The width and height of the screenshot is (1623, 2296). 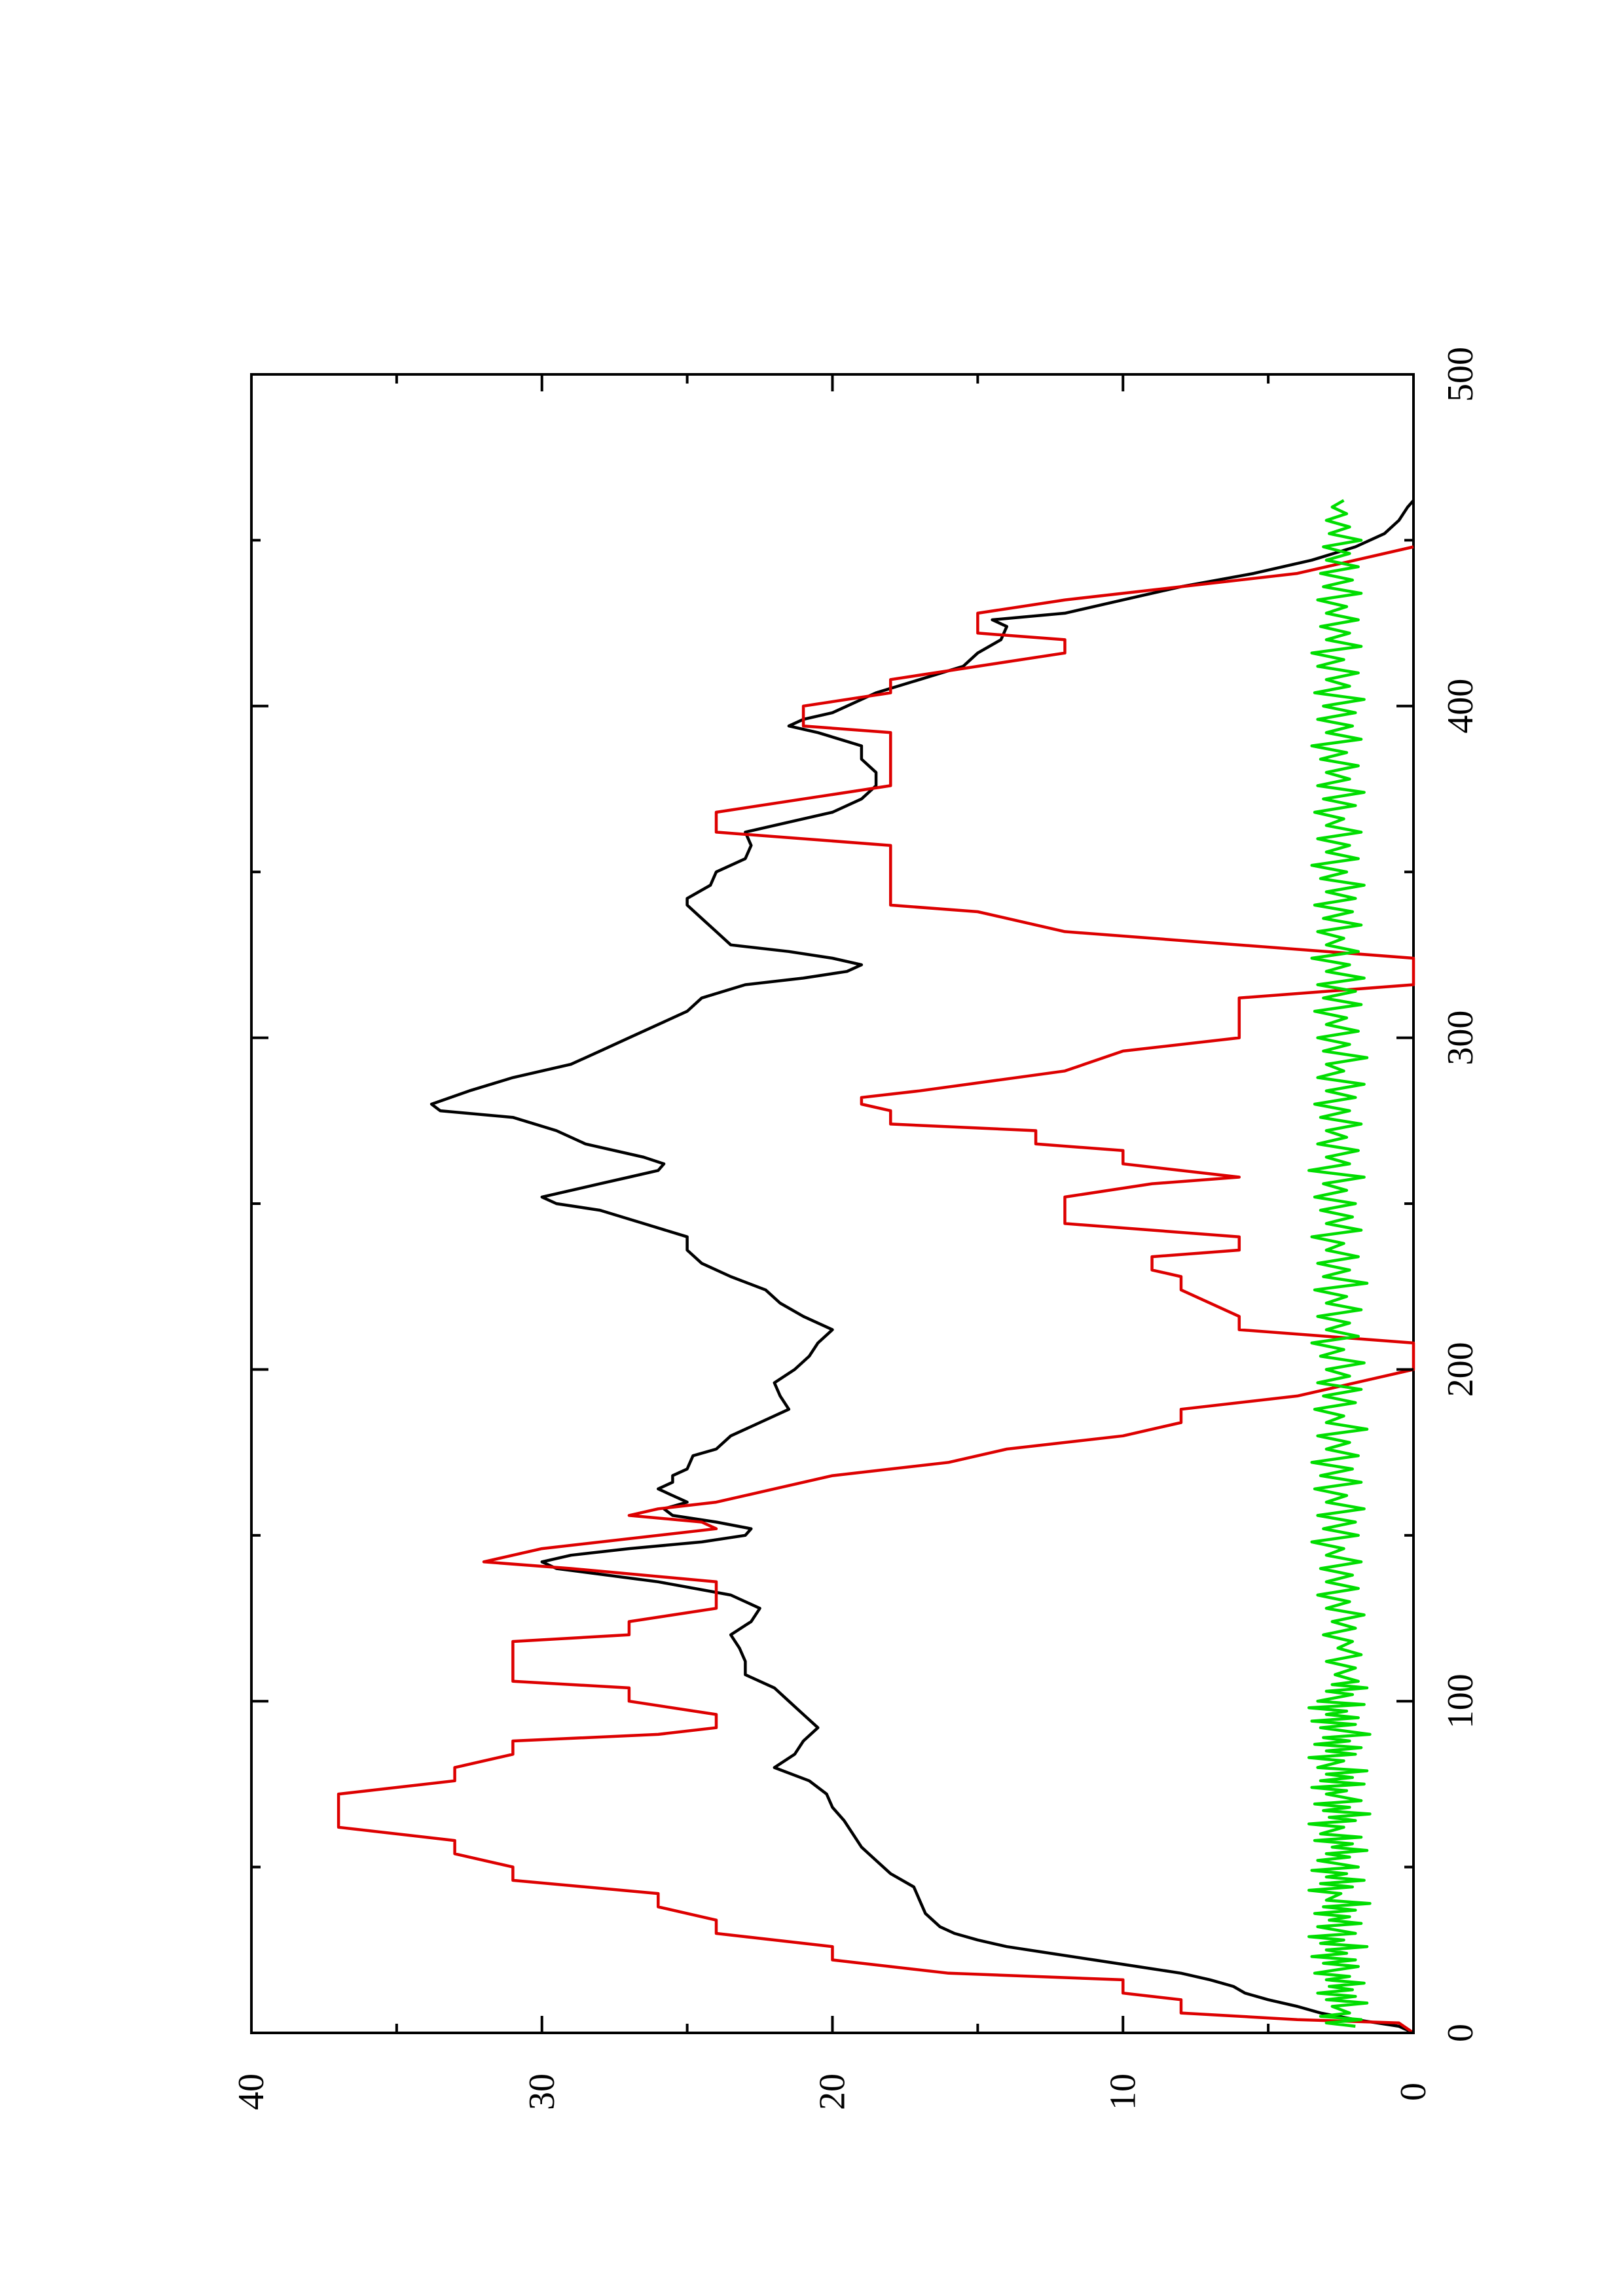 What do you see at coordinates (1460, 706) in the screenshot?
I see `x-tick-label: 400` at bounding box center [1460, 706].